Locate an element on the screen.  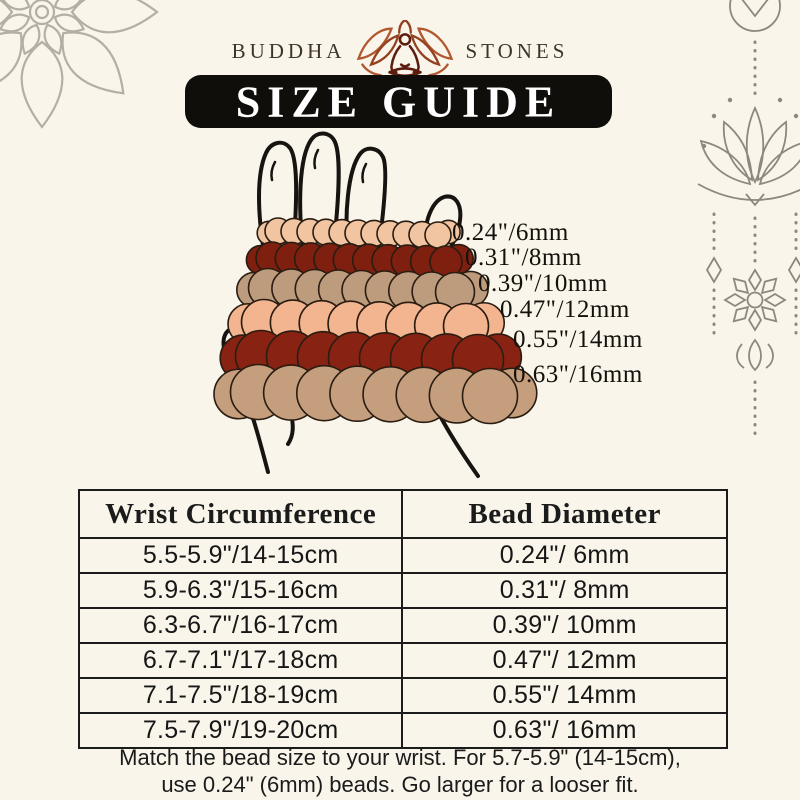
table-row: 6.7-7.1"/17-18cm 0.47"/ 12mm is located at coordinates (402, 660).